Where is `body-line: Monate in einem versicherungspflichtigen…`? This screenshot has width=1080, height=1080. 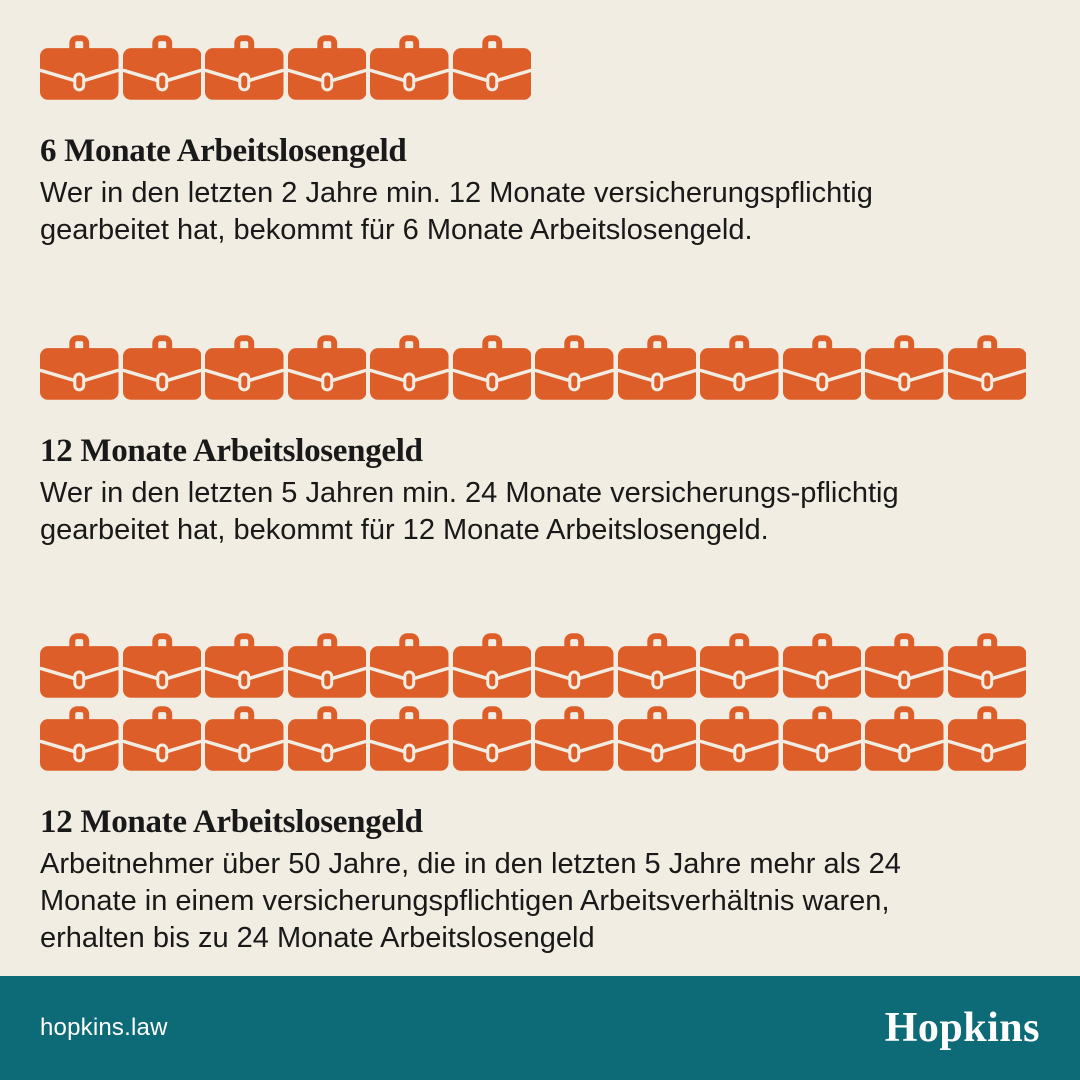
body-line: Monate in einem versicherungspflichtigen… is located at coordinates (465, 901).